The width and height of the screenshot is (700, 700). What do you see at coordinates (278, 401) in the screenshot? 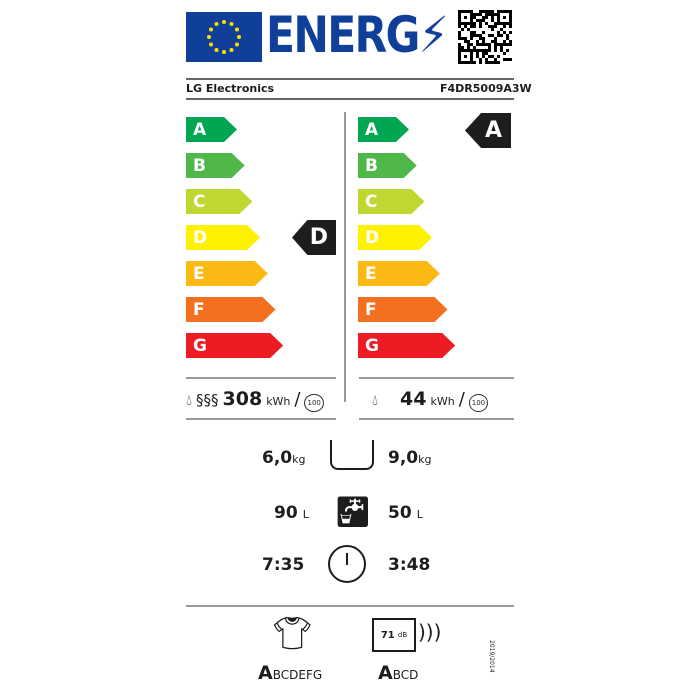
I see `left-energy-unit: kWh` at bounding box center [278, 401].